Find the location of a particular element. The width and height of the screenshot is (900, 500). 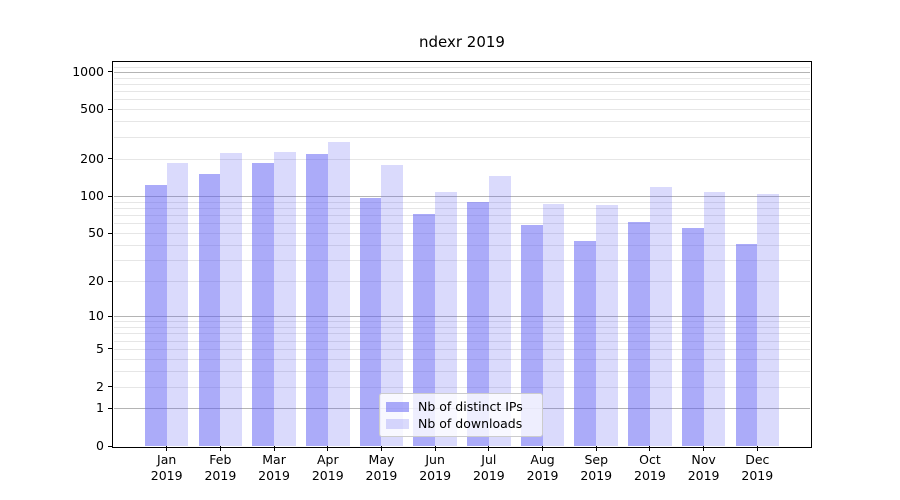

y-tick-label: 5 is located at coordinates (100, 348).